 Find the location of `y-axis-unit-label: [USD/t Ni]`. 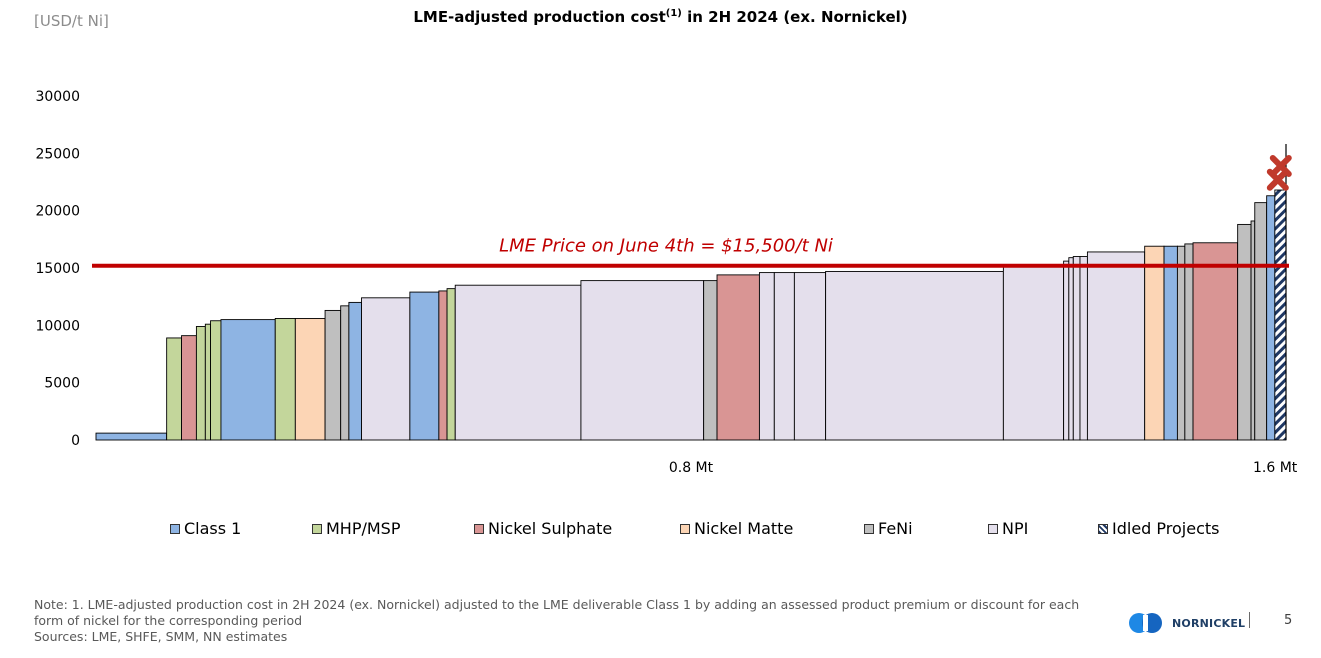

y-axis-unit-label: [USD/t Ni] is located at coordinates (71, 21).